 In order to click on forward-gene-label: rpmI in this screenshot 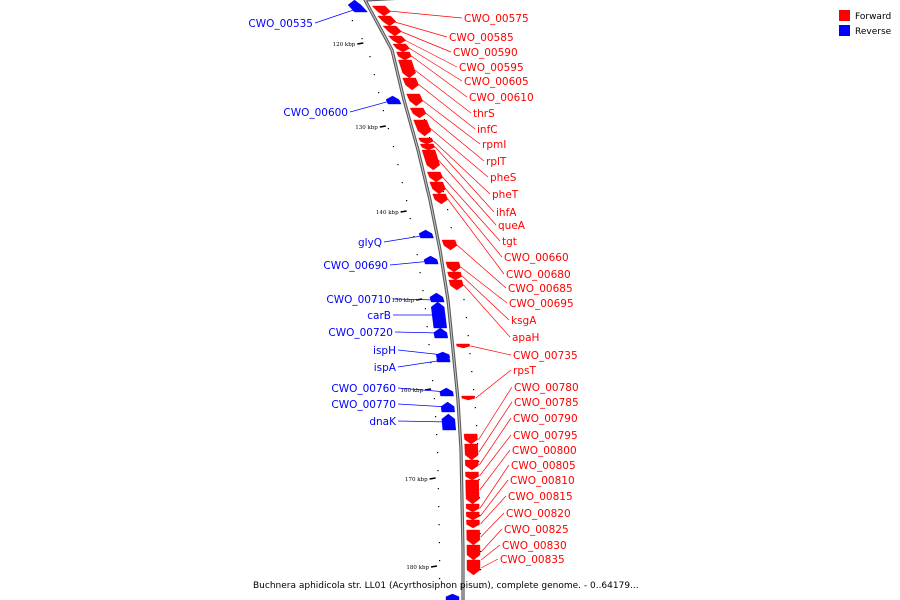, I will do `click(494, 145)`.